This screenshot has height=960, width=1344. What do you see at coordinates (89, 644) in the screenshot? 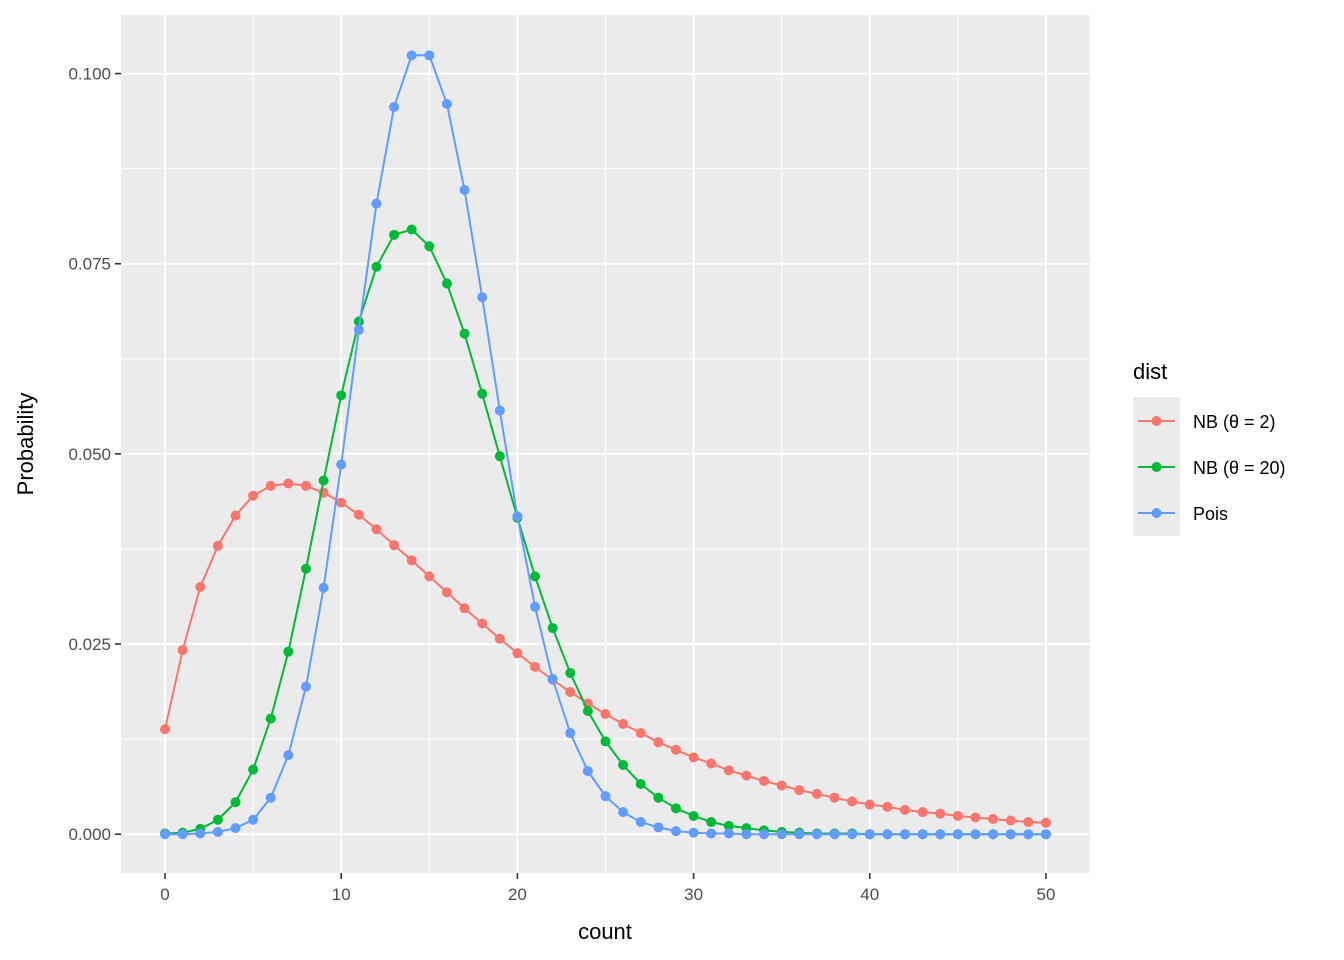
I see `y-tick-label: 0.025` at bounding box center [89, 644].